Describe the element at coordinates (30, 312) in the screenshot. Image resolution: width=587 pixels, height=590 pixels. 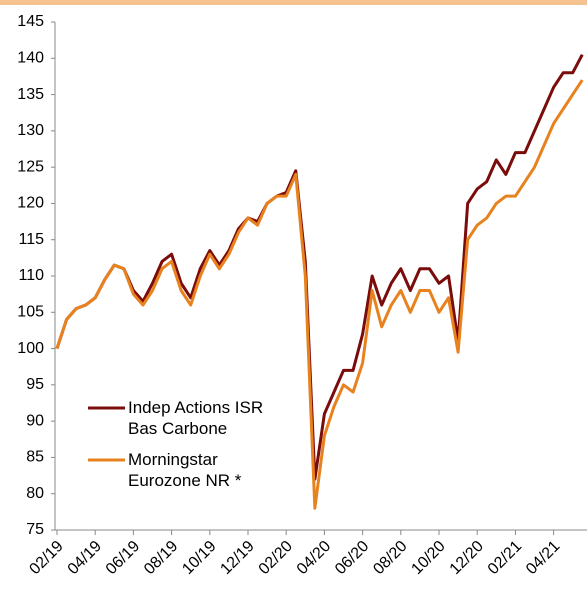
I see `y-tick-label: 105` at that location.